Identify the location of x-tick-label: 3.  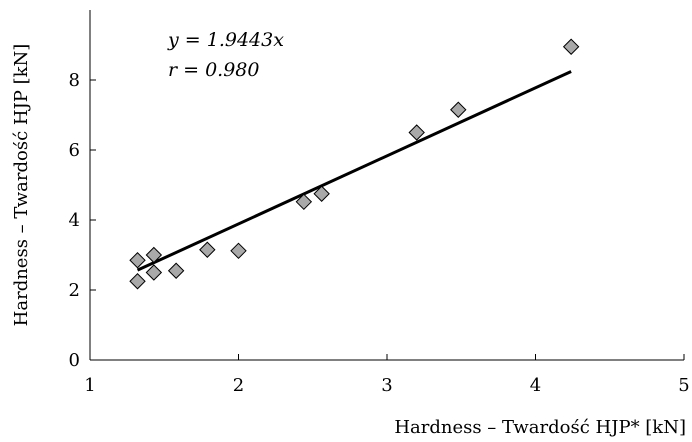
(386, 385).